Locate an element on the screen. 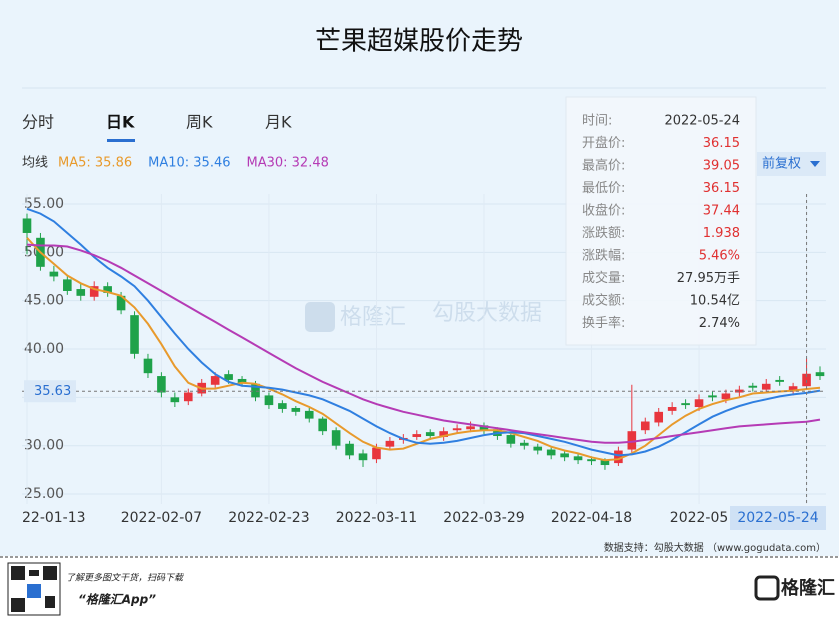 This screenshot has width=839, height=628. info-value: 39.05 is located at coordinates (721, 166).